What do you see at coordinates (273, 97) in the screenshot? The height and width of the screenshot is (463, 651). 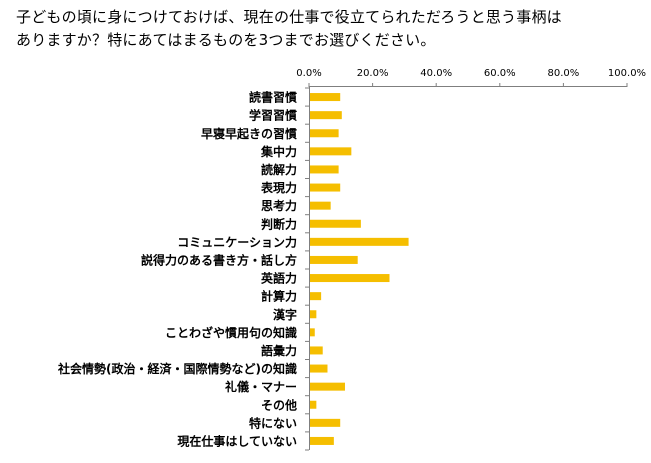 I see `category-label: 読書習慣` at bounding box center [273, 97].